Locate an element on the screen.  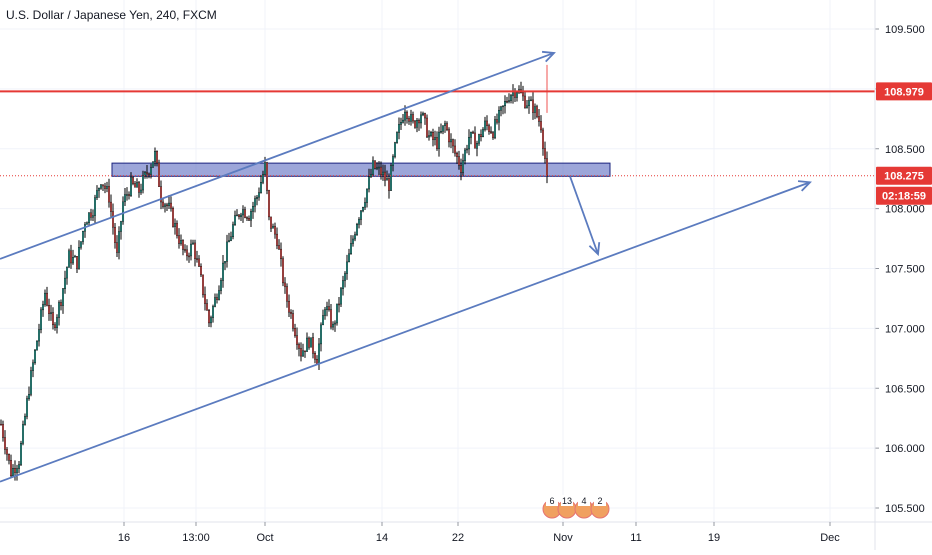
event-marker: 13 is located at coordinates (567, 507).